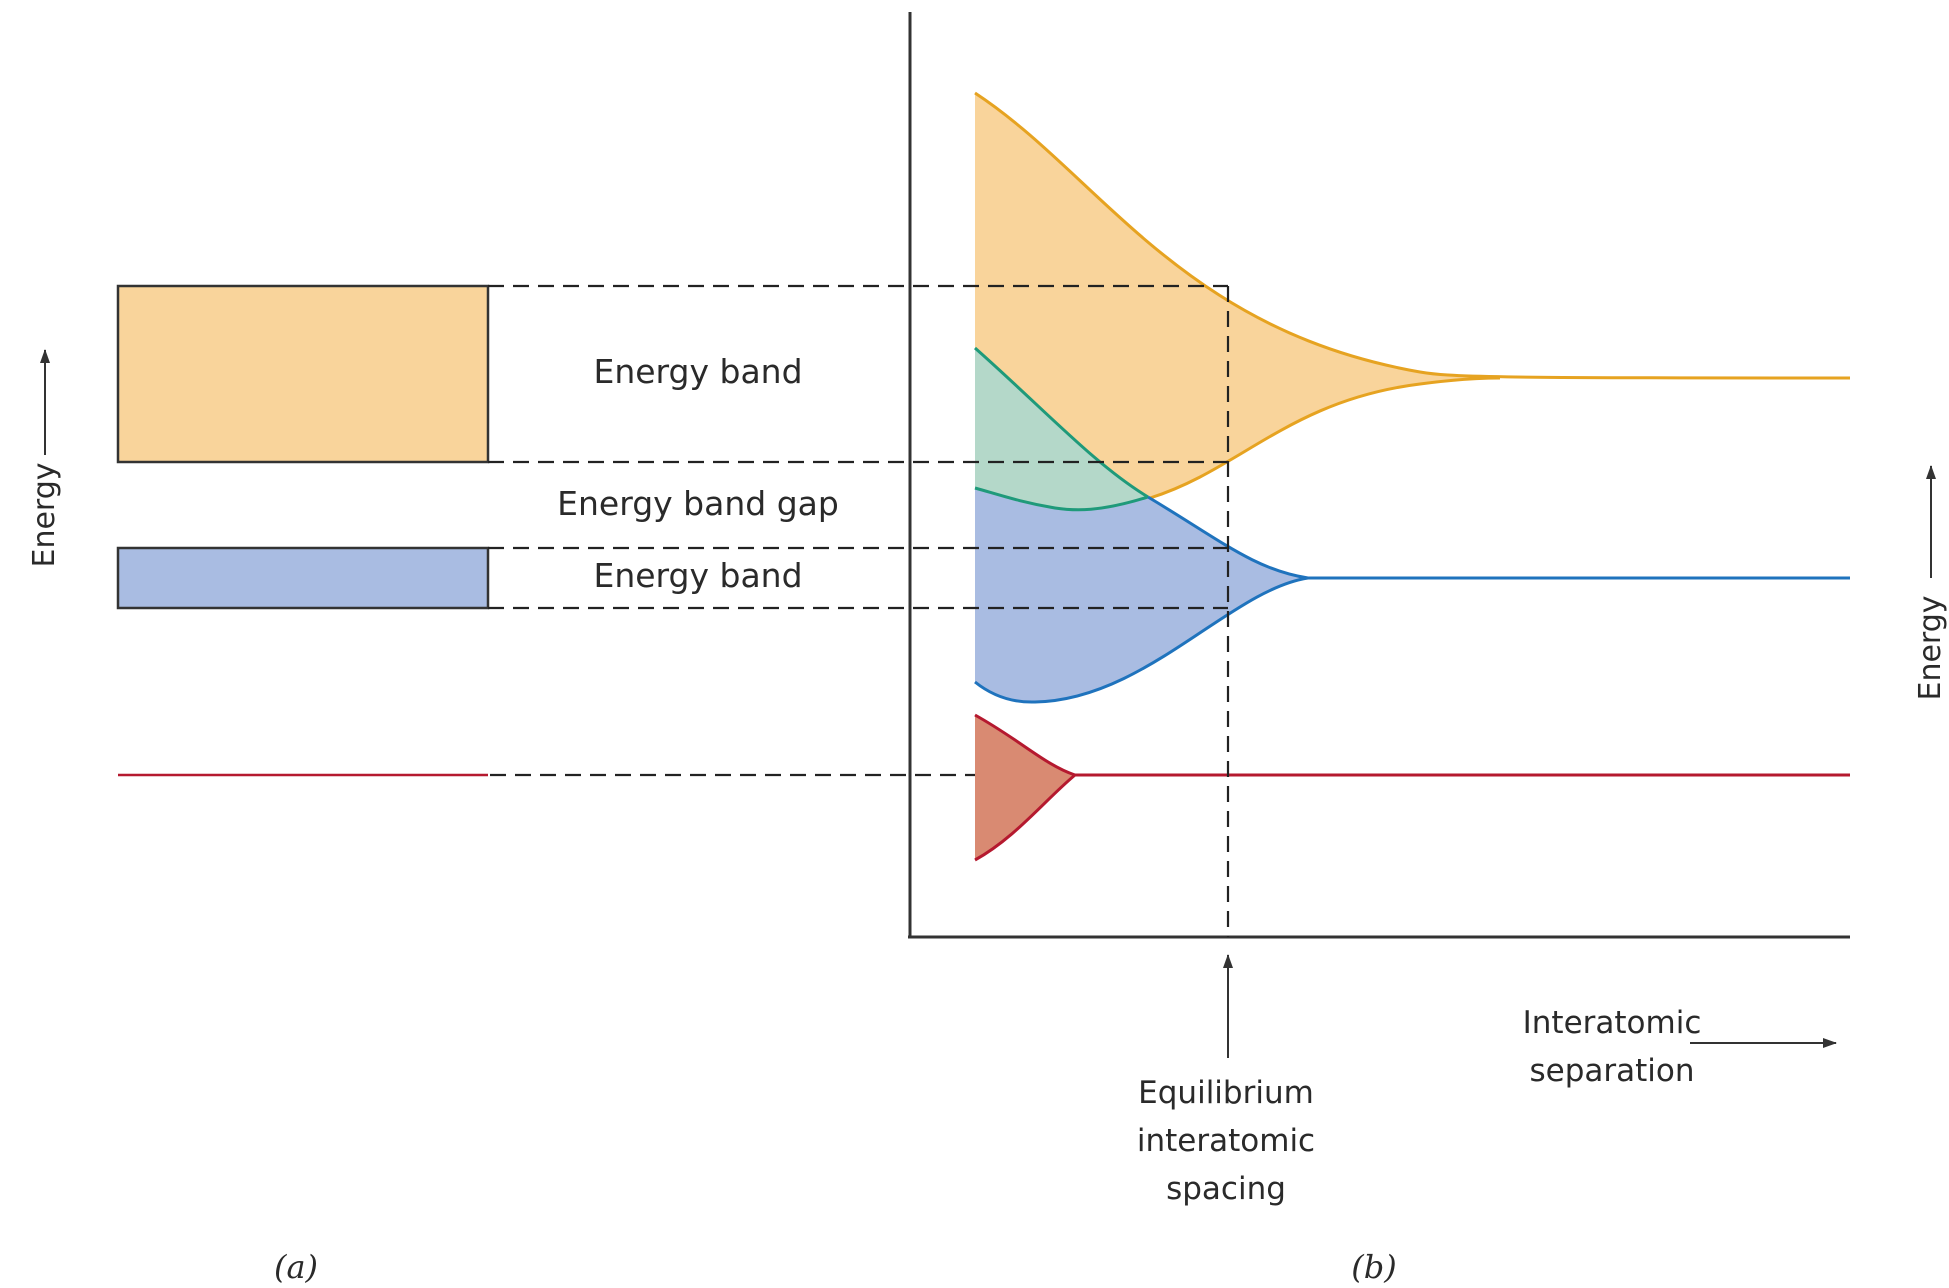  What do you see at coordinates (1226, 1141) in the screenshot?
I see `equilibrium-label-line2: interatomic` at bounding box center [1226, 1141].